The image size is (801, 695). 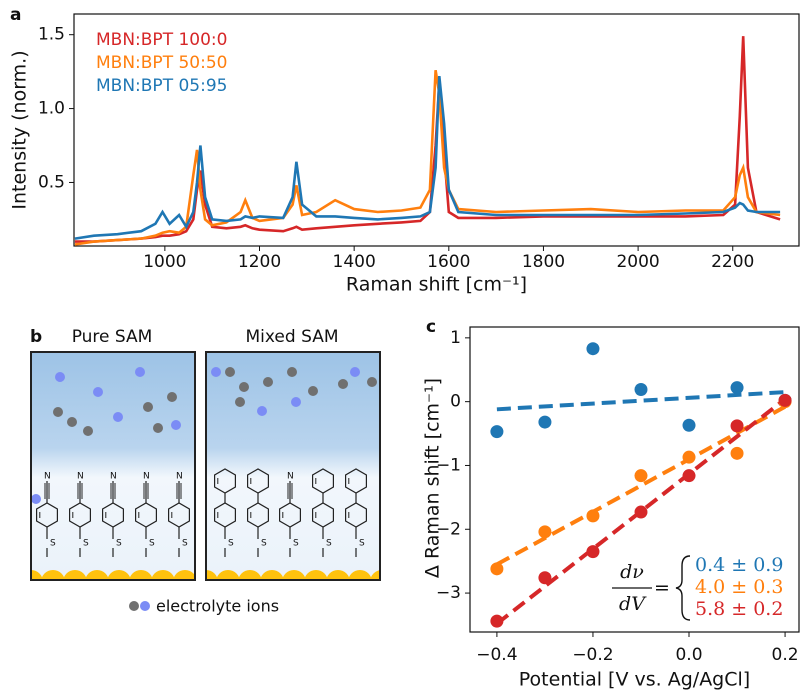 I want to click on x-tick-label: 1000, so click(x=164, y=262).